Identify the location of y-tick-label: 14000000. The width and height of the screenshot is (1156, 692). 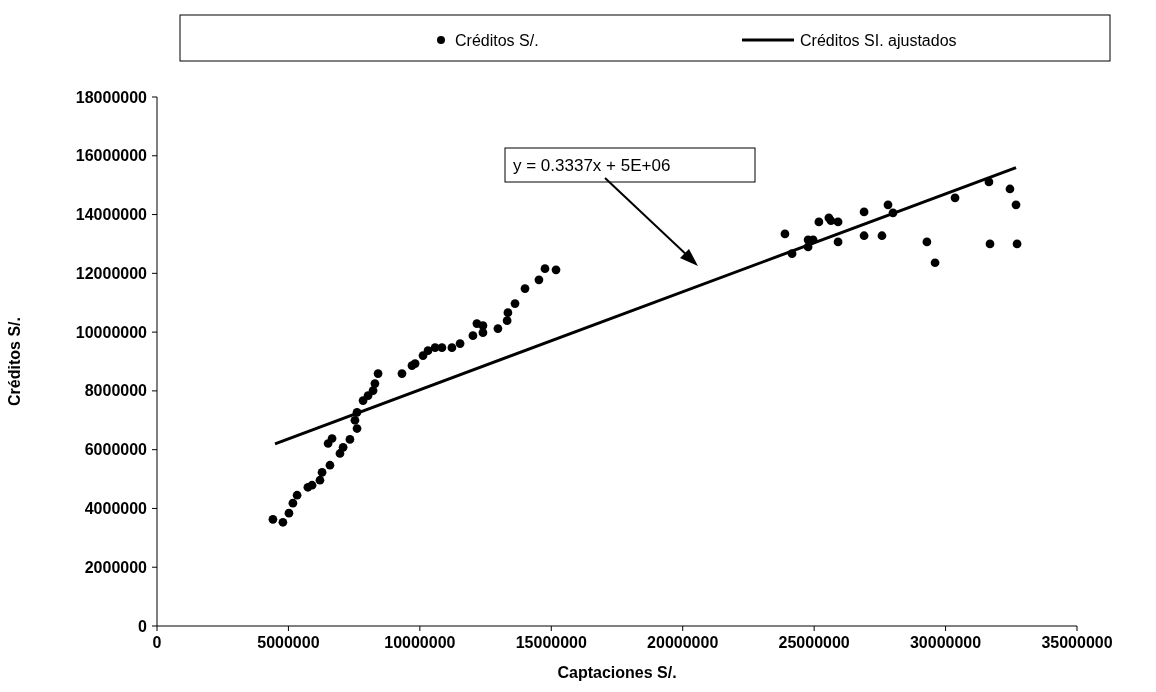
(111, 215).